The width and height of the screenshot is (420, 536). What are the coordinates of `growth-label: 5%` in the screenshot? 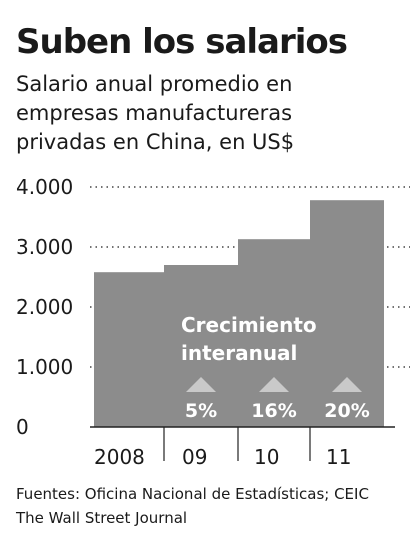 It's located at (201, 411).